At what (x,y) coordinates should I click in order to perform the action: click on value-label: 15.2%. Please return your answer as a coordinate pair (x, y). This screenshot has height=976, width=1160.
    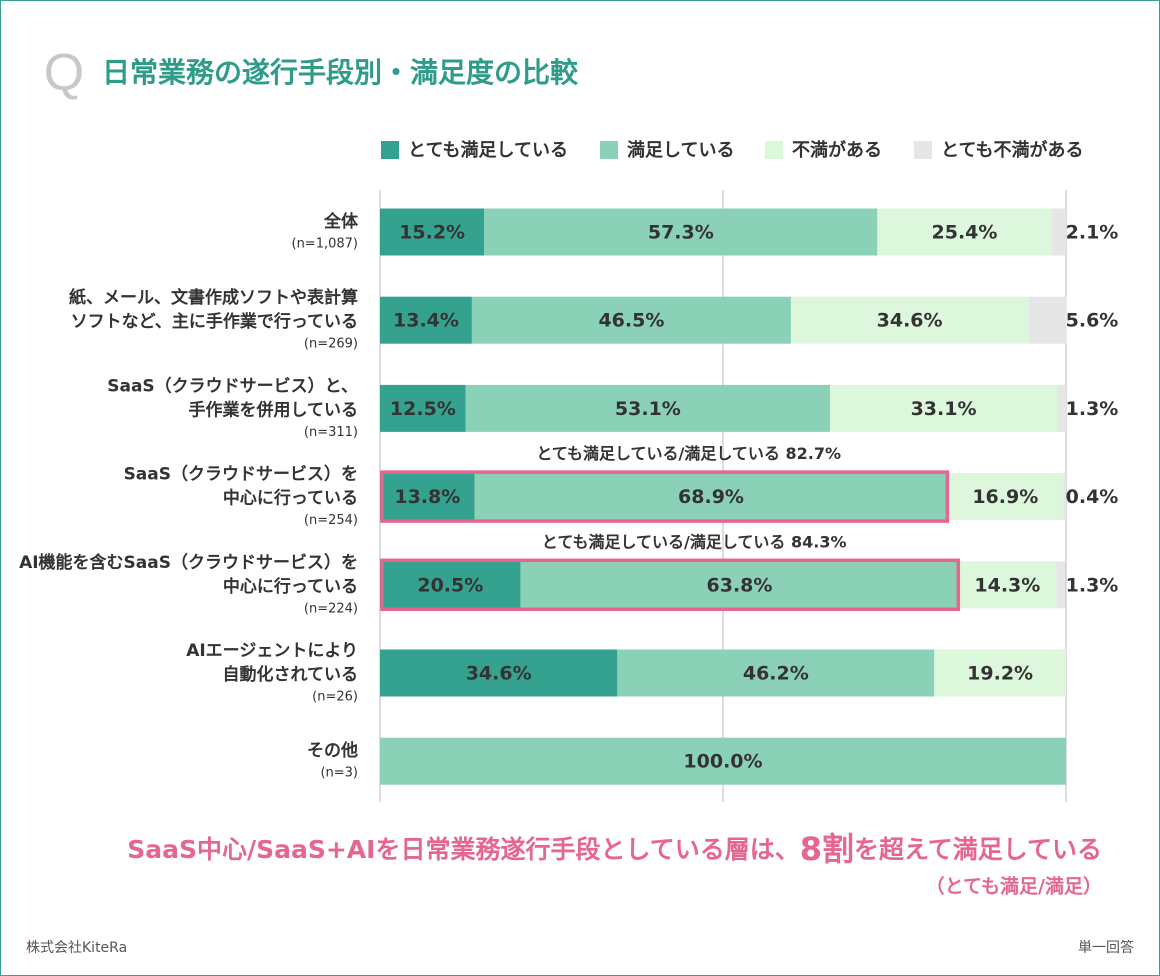
    Looking at the image, I should click on (432, 233).